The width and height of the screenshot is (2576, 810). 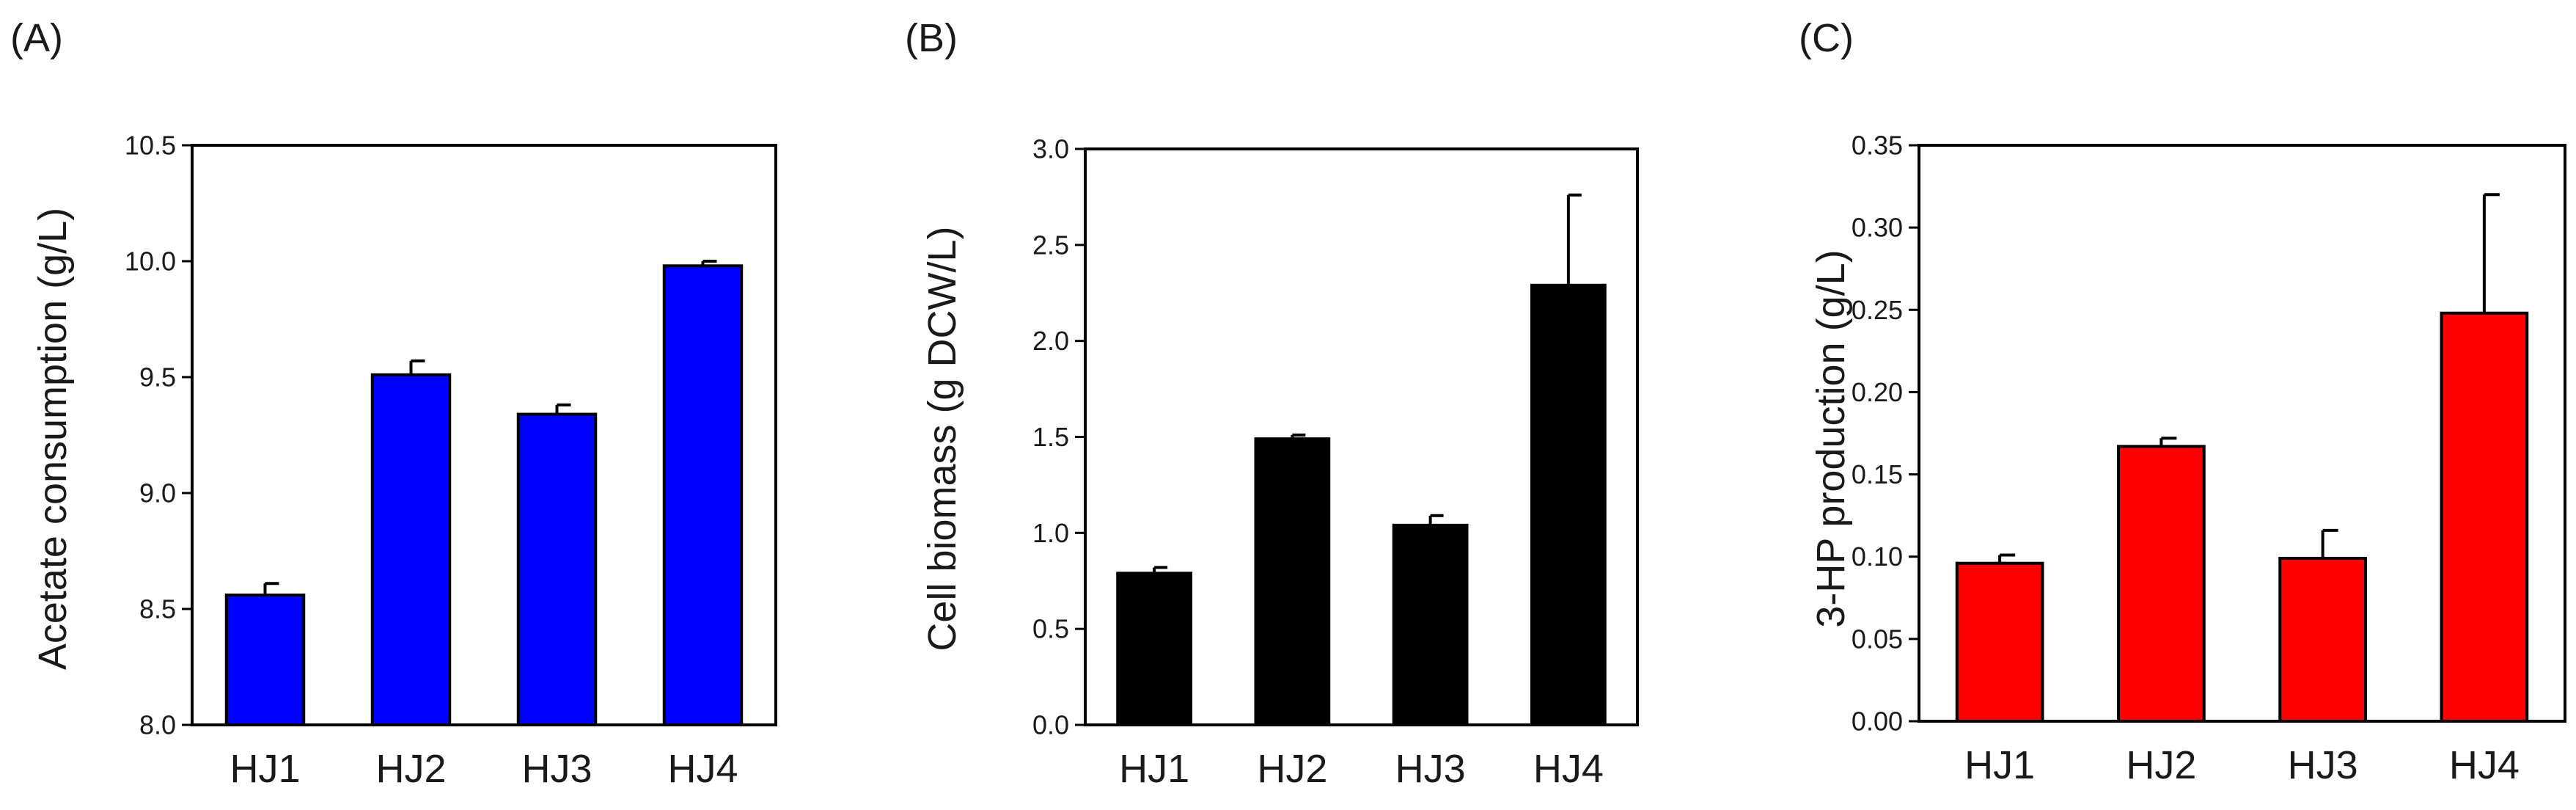 I want to click on y-tick-label: 0.15, so click(x=1877, y=474).